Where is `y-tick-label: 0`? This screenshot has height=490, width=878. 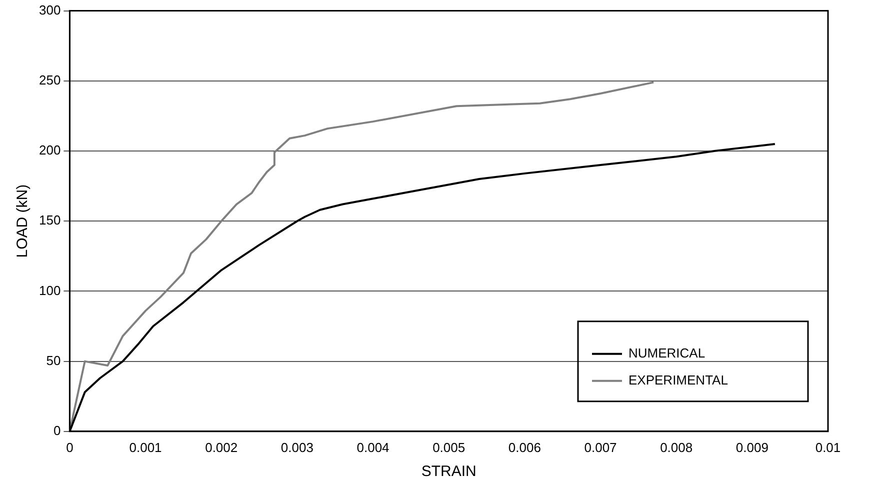 y-tick-label: 0 is located at coordinates (57, 430).